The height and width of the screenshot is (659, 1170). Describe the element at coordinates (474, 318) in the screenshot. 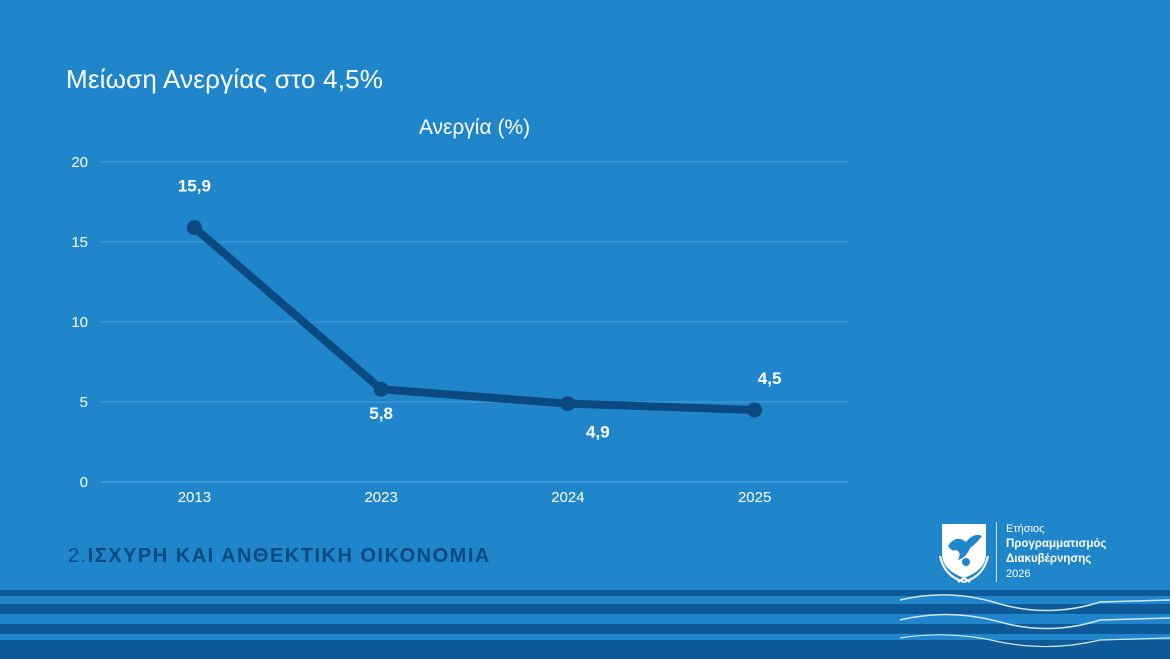

I see `series-line` at that location.